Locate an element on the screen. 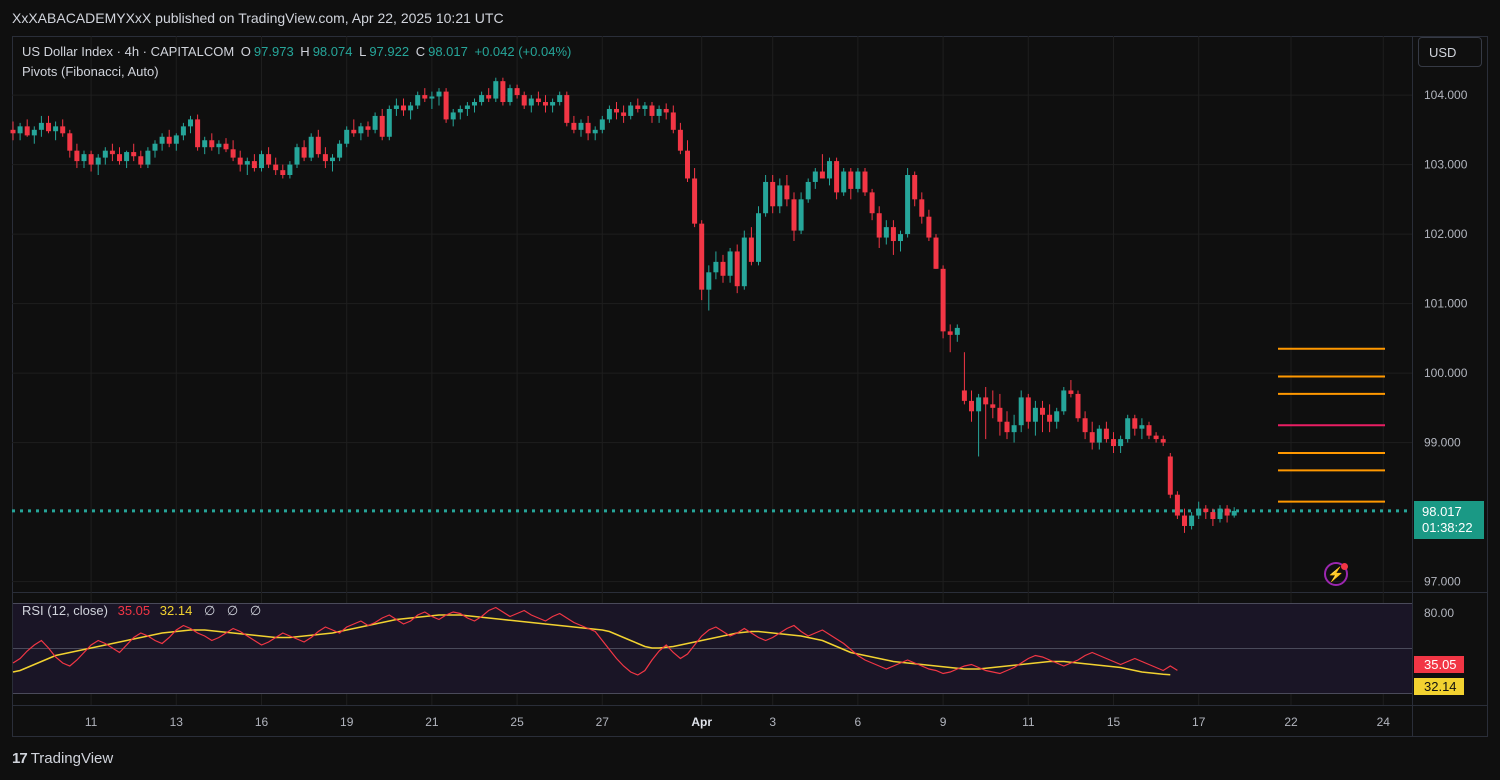 This screenshot has width=1500, height=780. time-tick-label: 22 is located at coordinates (1291, 722).